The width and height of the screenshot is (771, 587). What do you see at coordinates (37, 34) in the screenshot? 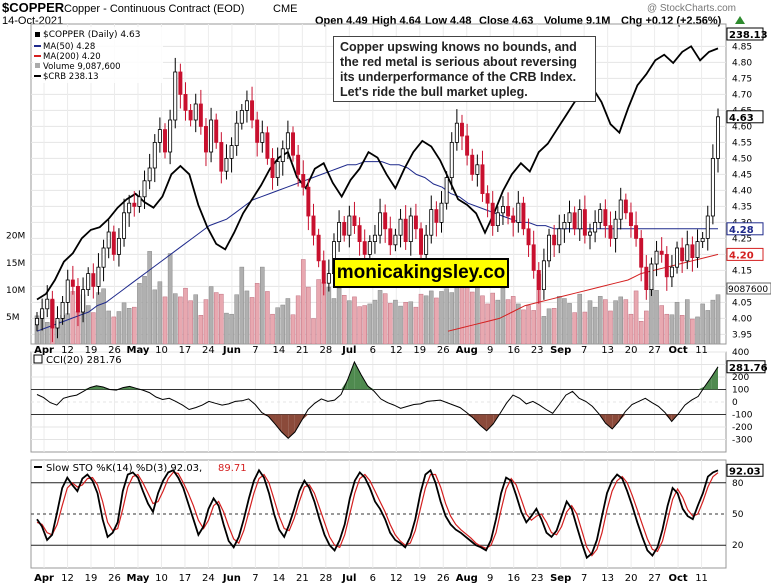
I see `candle-legend-icon` at bounding box center [37, 34].